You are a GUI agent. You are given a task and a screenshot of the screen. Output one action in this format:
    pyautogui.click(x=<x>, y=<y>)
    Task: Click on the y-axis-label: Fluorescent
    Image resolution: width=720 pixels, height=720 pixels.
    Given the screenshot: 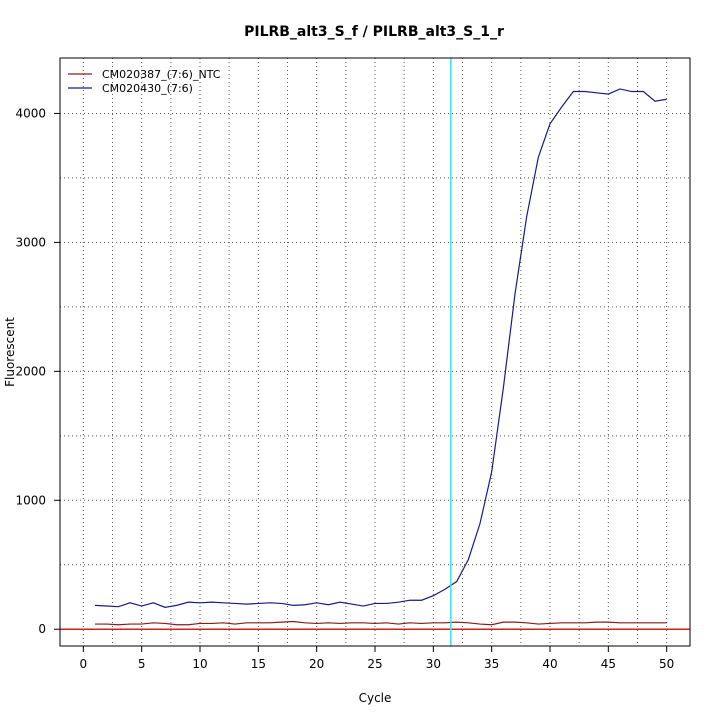 What is the action you would take?
    pyautogui.click(x=10, y=352)
    